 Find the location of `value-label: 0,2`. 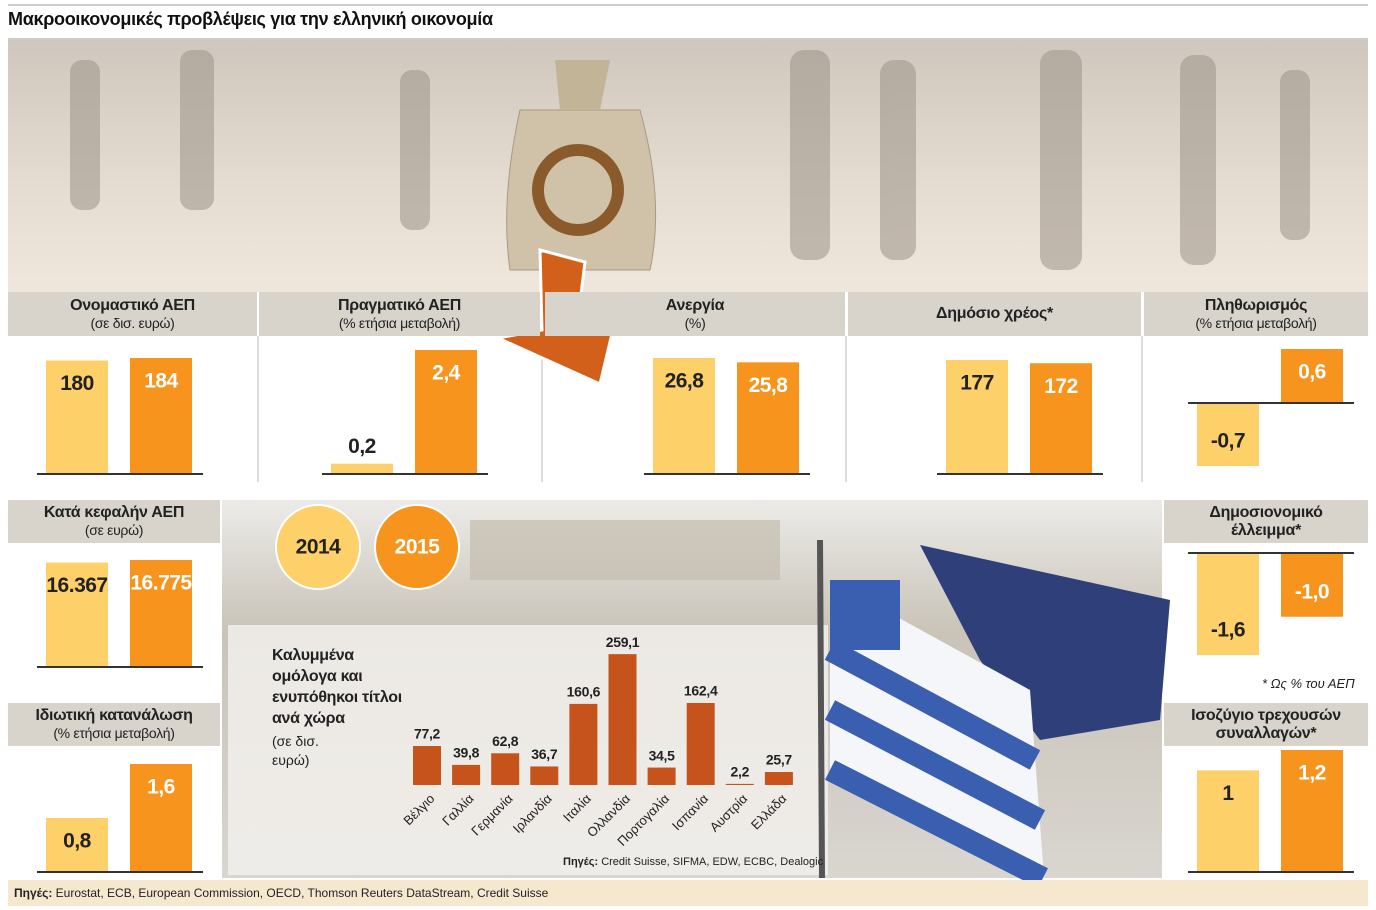

value-label: 0,2 is located at coordinates (362, 446).